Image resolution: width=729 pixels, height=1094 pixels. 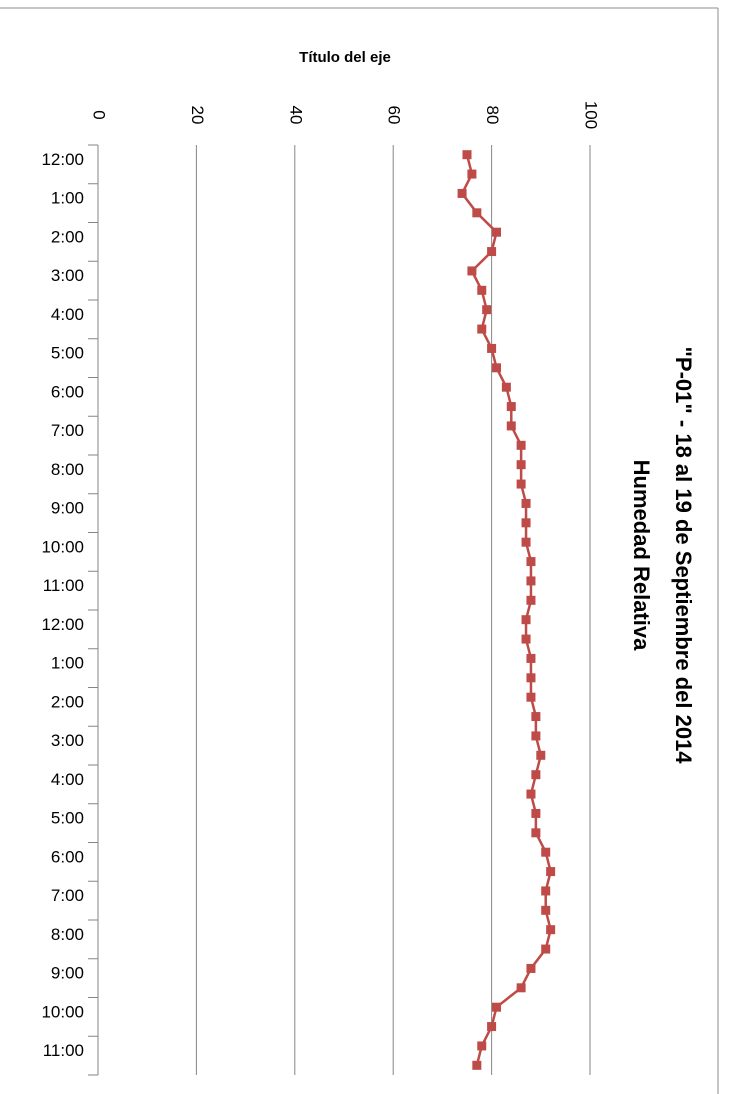 I want to click on value-tick-label: 20, so click(x=197, y=115).